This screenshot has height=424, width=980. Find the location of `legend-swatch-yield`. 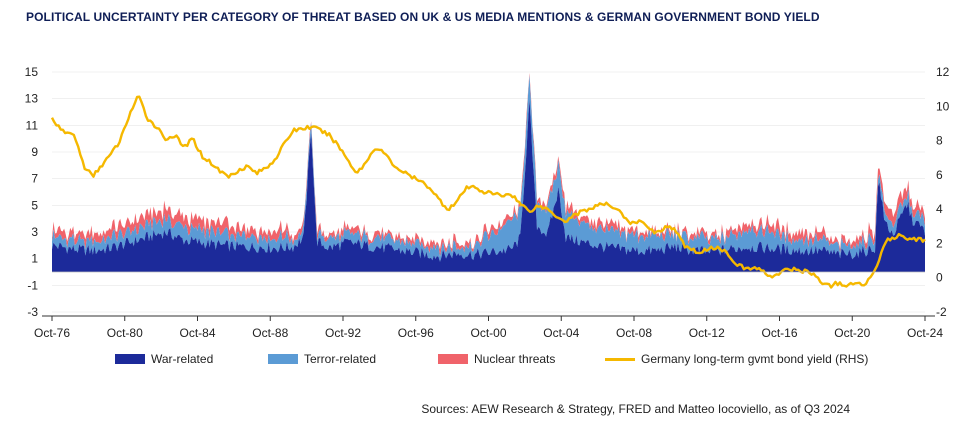

legend-swatch-yield is located at coordinates (620, 359).